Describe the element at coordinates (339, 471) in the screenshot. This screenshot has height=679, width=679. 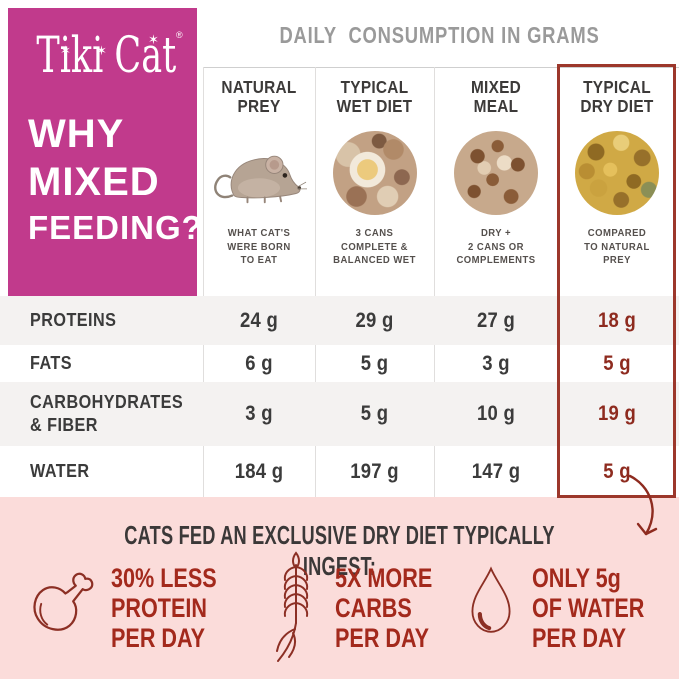
I see `nutrient-row-water: WATER 184 g 197 g 147 g 5 g` at that location.